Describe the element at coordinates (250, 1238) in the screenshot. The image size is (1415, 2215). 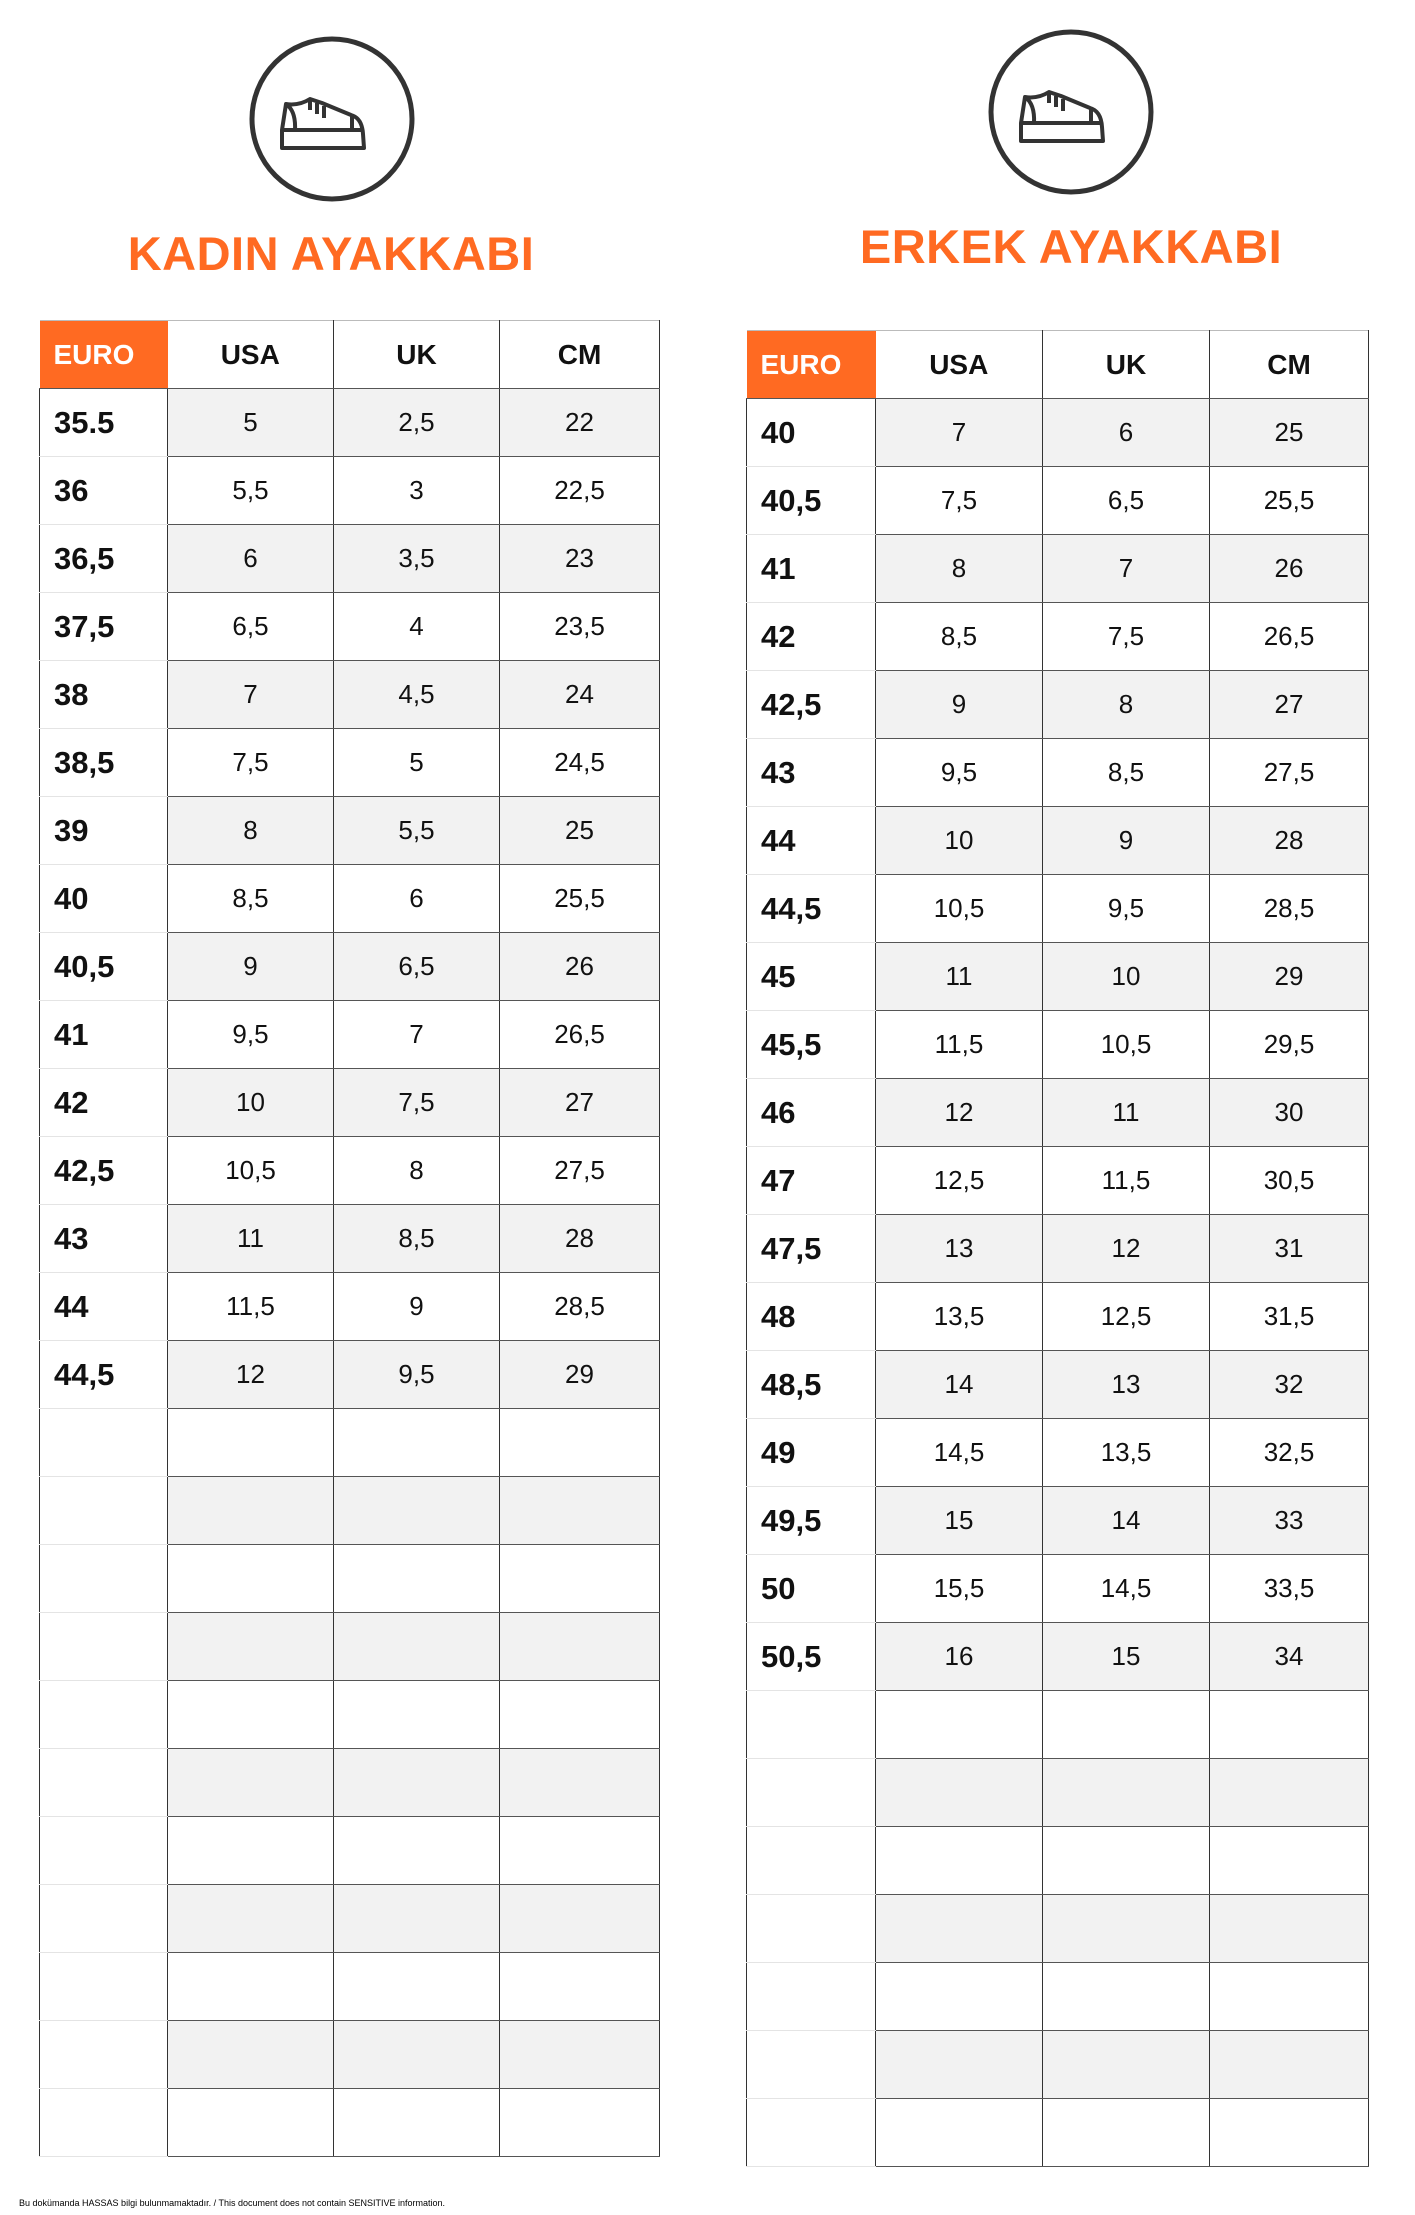
I see `size-cell: 11` at that location.